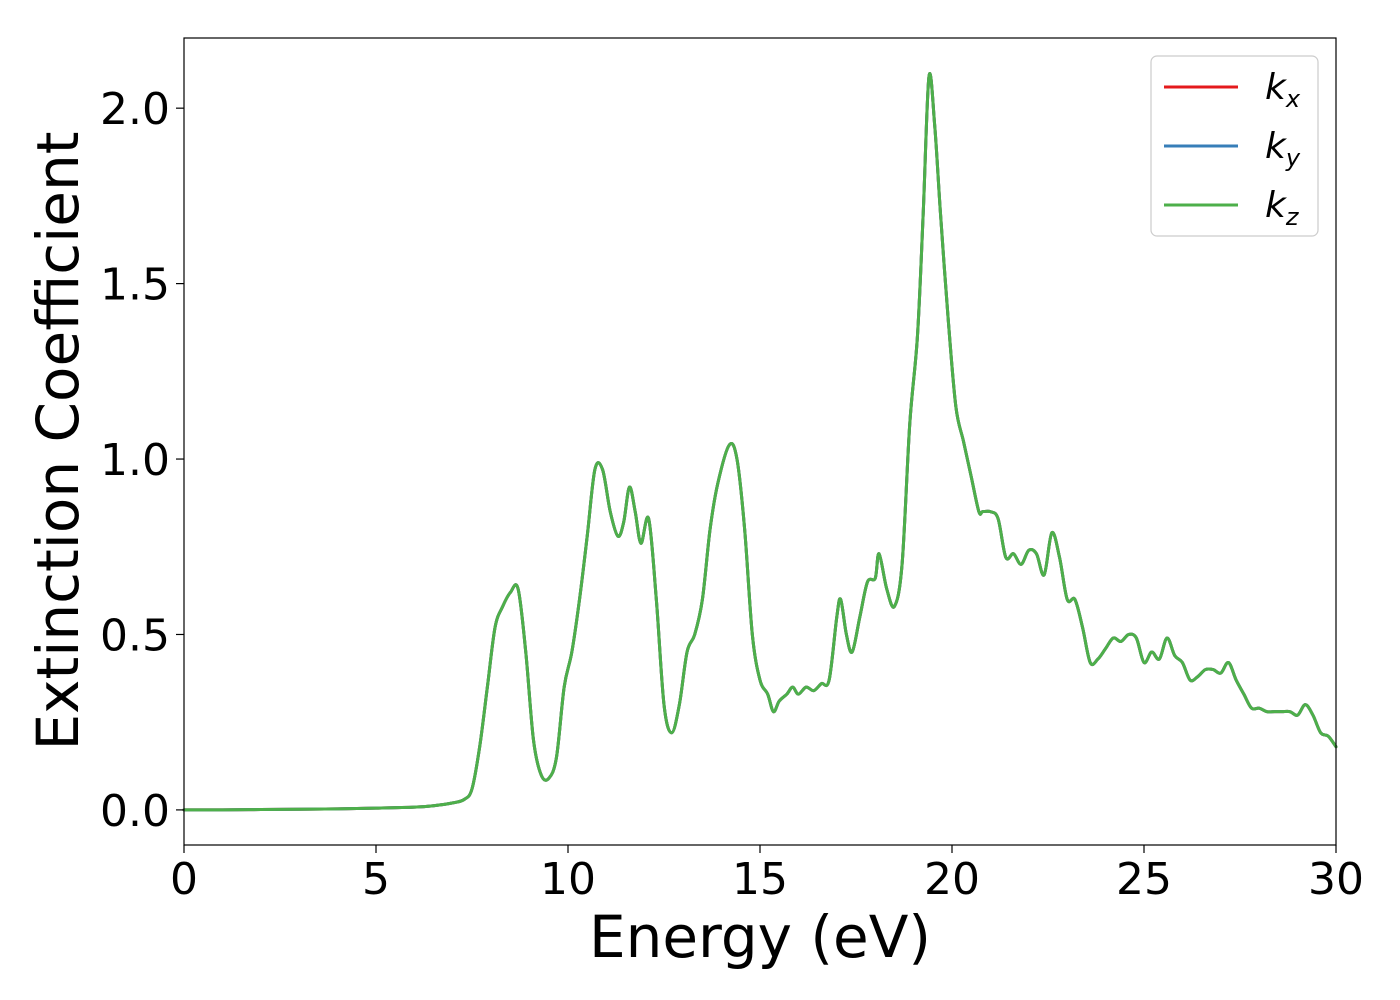  I want to click on y-axis: 0.0 0.5 1.0 1.5 2.0, so click(142, 460).